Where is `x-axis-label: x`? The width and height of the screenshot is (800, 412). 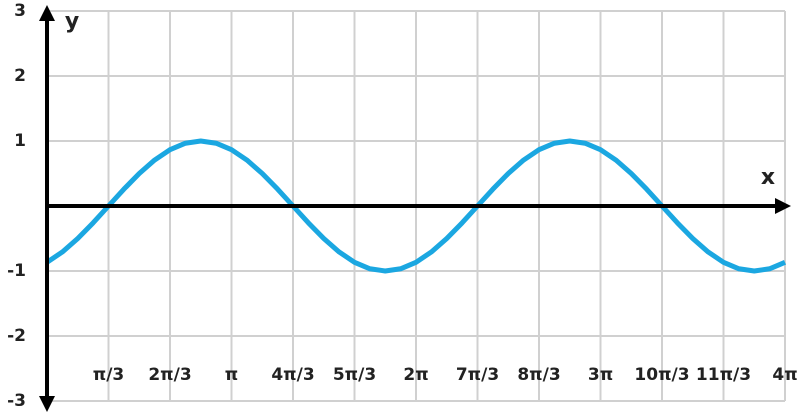
x-axis-label: x is located at coordinates (768, 177).